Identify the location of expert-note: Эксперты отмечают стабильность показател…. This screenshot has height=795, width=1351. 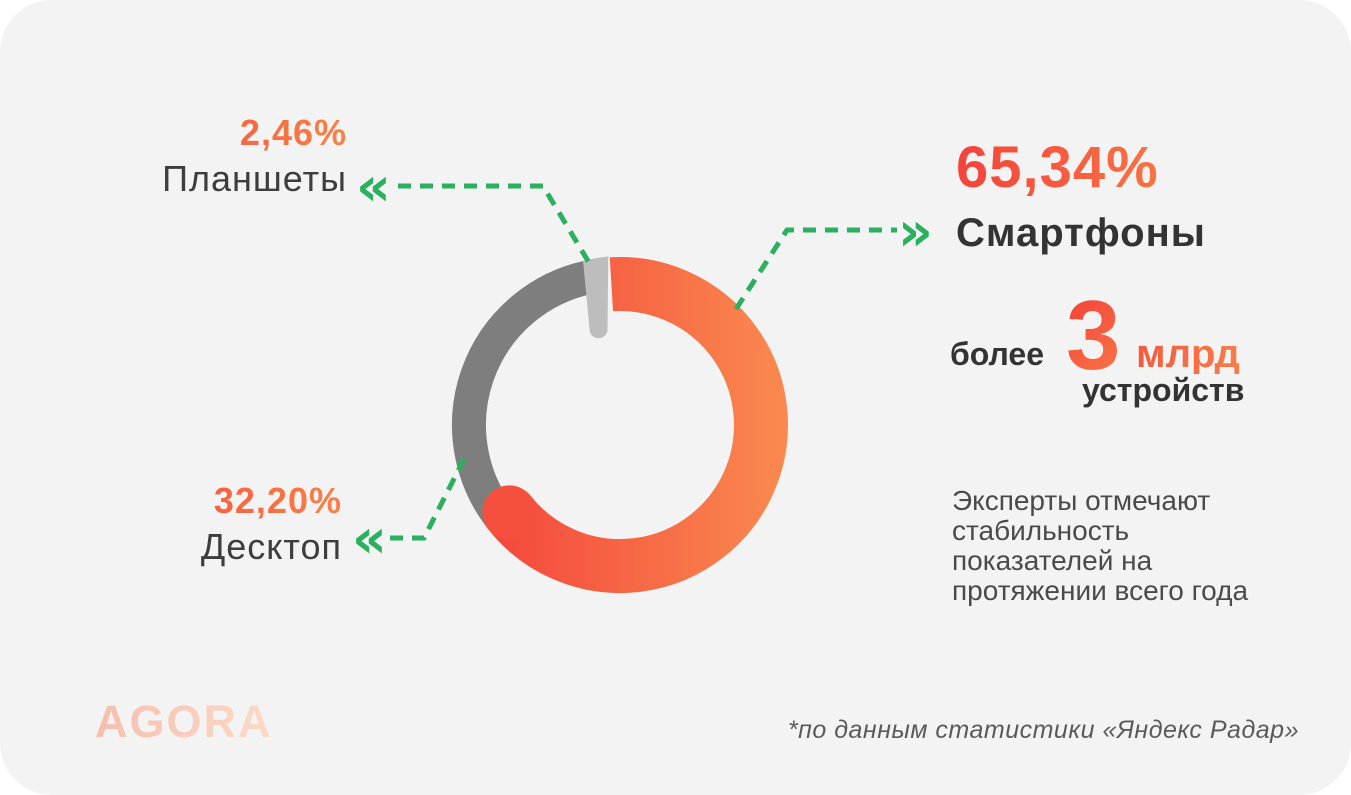
(1100, 545).